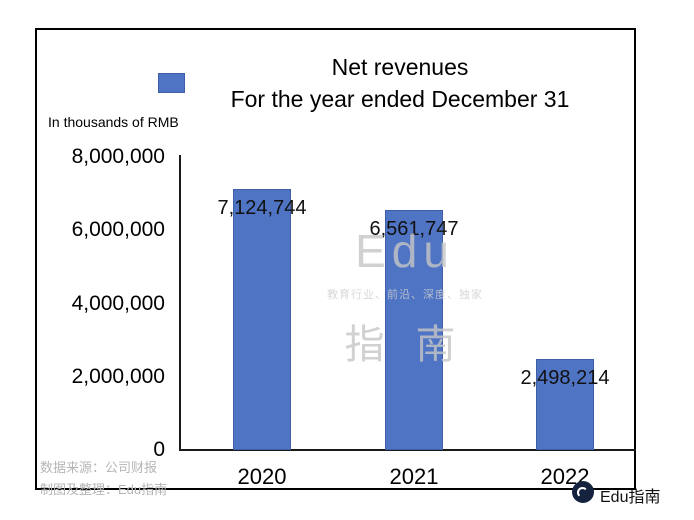  Describe the element at coordinates (414, 229) in the screenshot. I see `data-label-2021: 6,561,747` at that location.